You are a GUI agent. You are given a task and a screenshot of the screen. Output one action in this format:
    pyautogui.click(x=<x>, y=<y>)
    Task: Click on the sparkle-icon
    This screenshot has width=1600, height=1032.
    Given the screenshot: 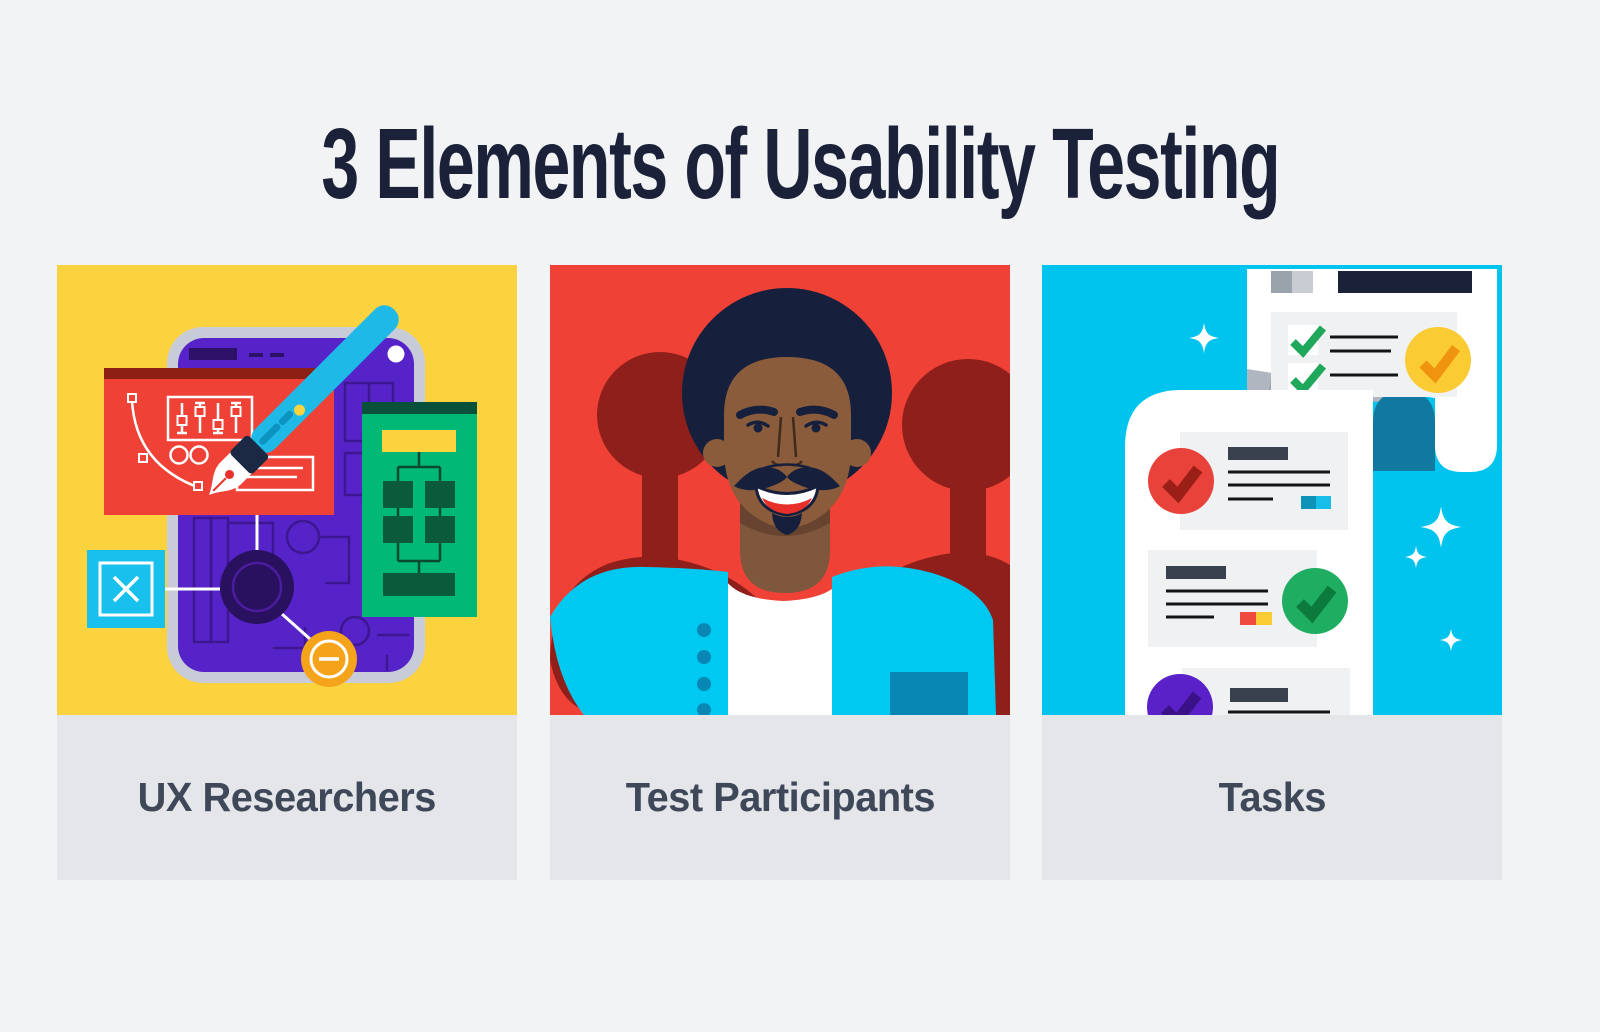 What is the action you would take?
    pyautogui.click(x=1204, y=338)
    